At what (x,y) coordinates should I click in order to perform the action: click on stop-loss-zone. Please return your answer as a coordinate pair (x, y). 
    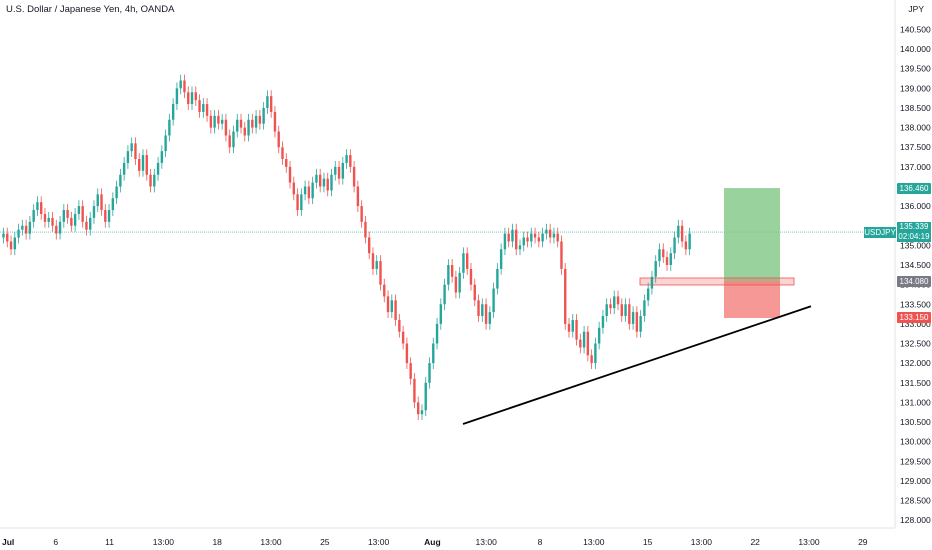
    Looking at the image, I should click on (752, 299).